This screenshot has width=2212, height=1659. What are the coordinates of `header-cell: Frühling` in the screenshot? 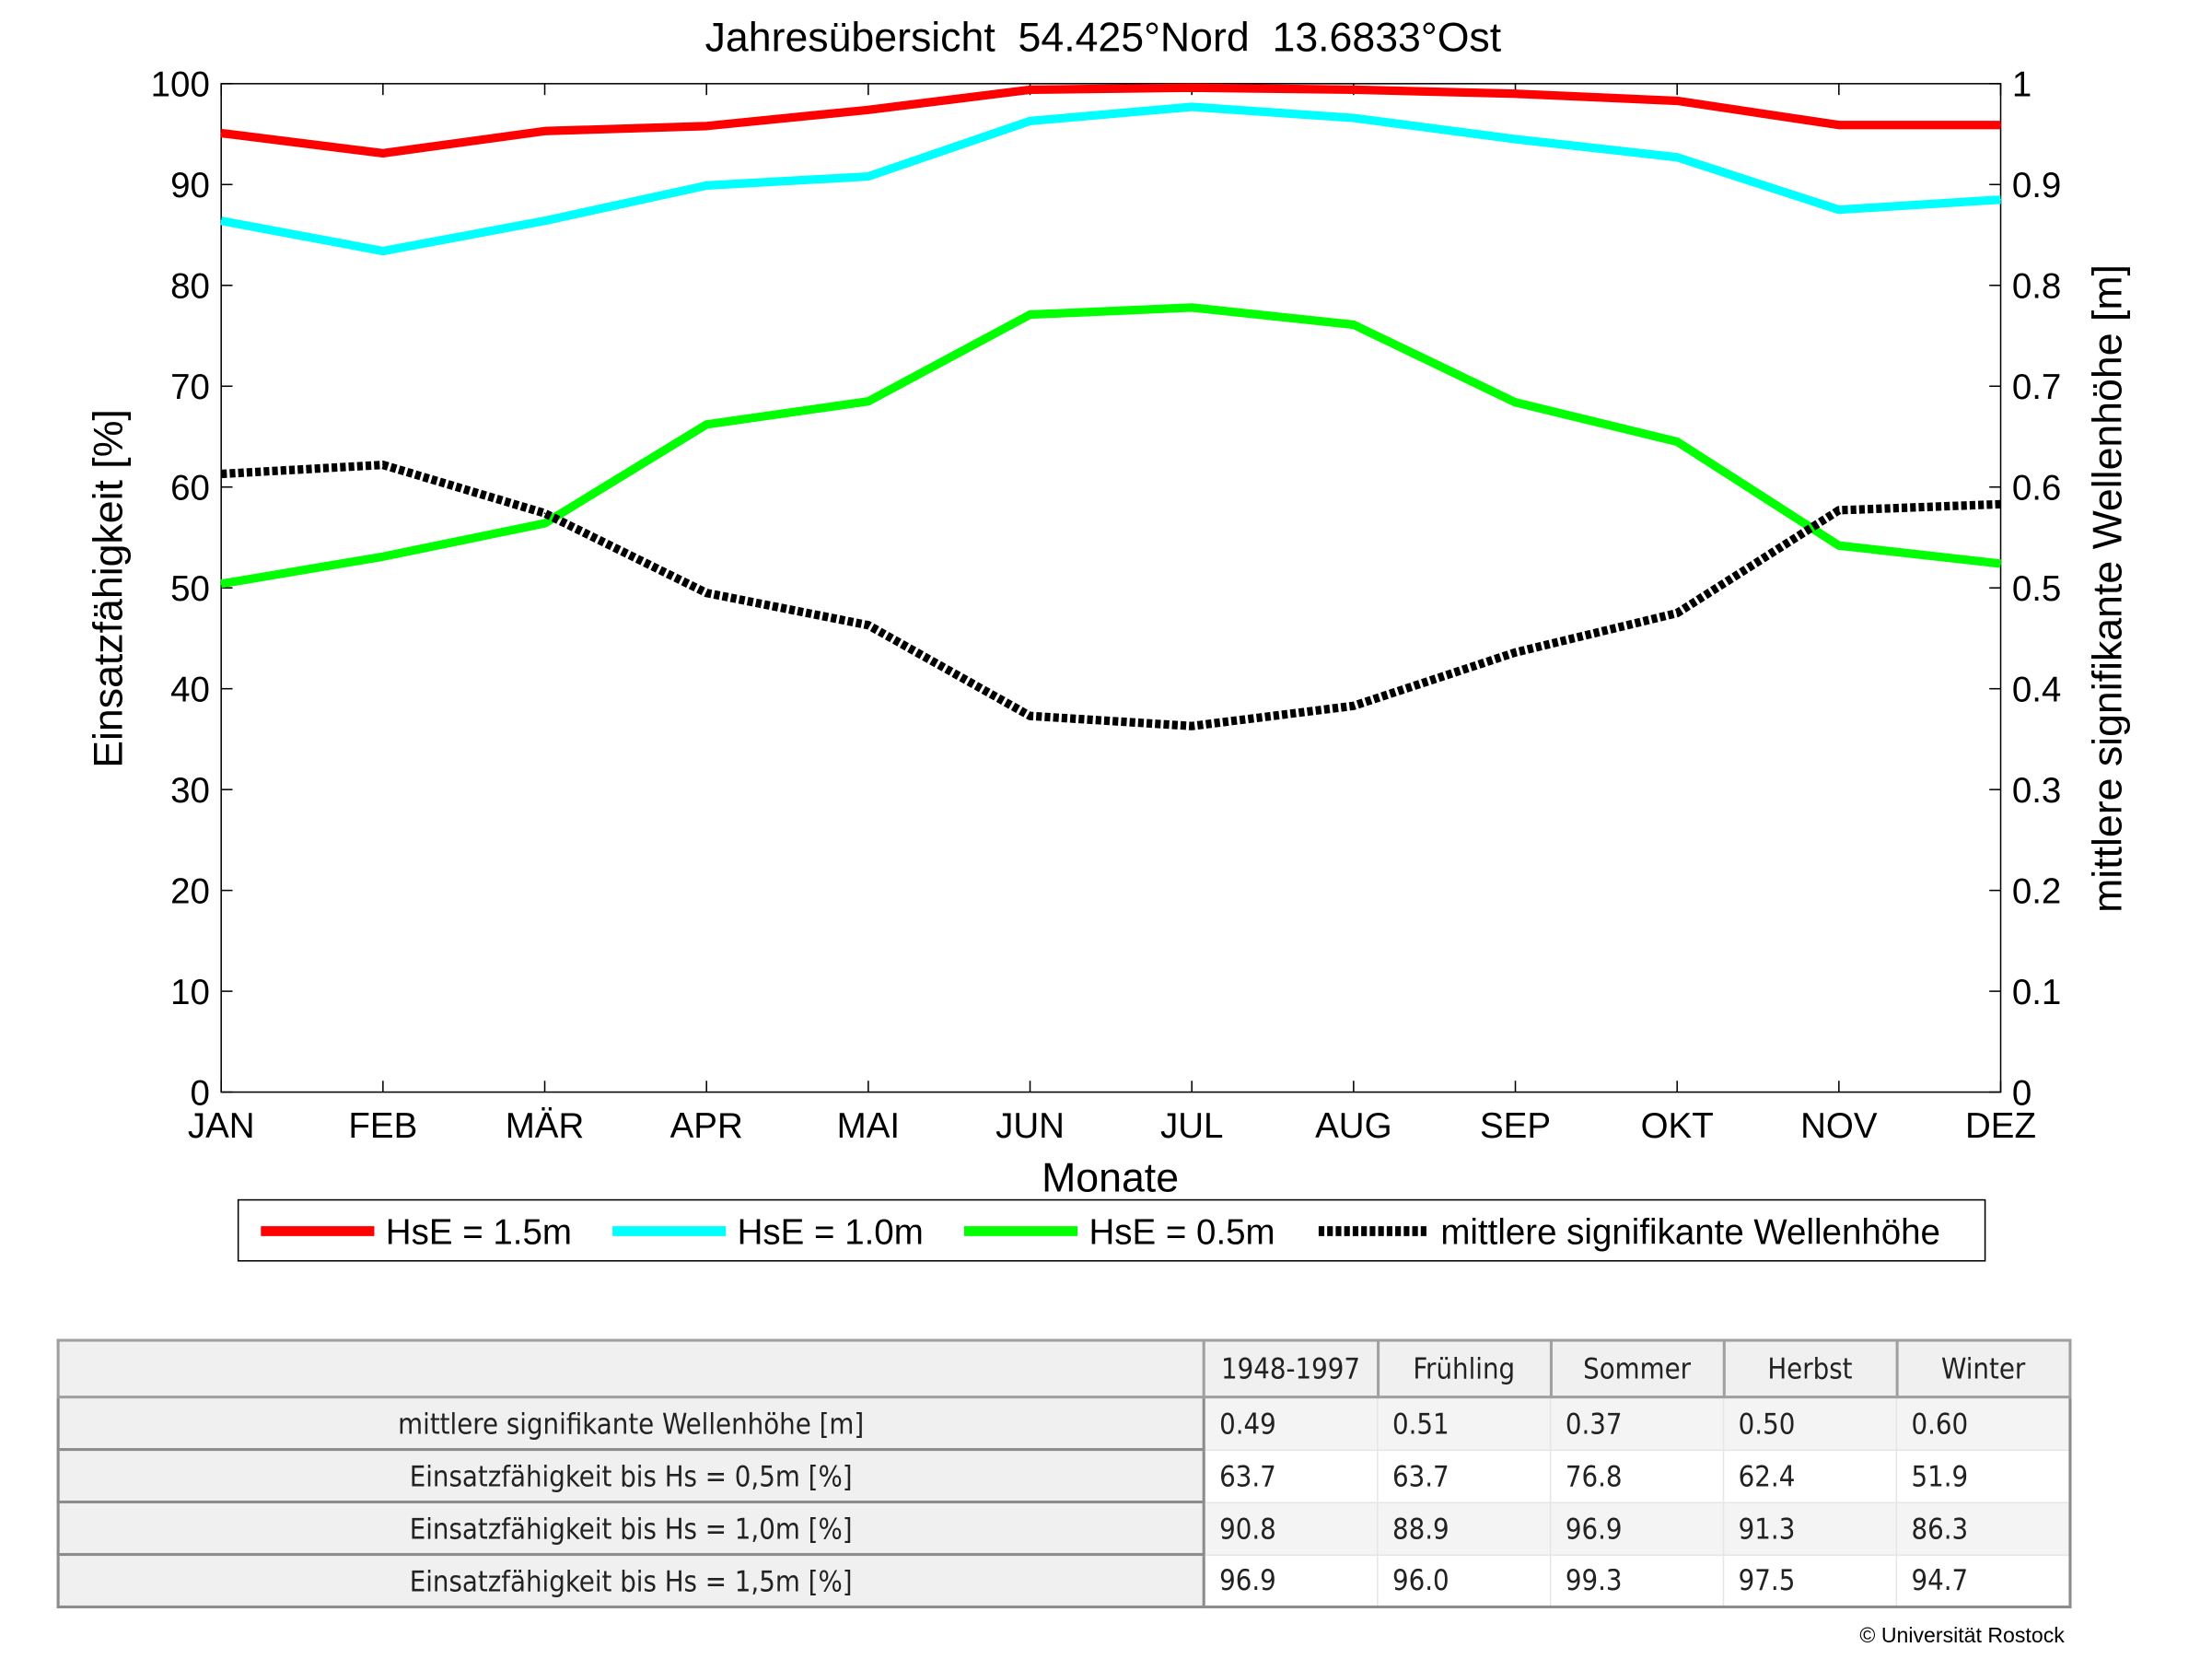 It's located at (1465, 1368).